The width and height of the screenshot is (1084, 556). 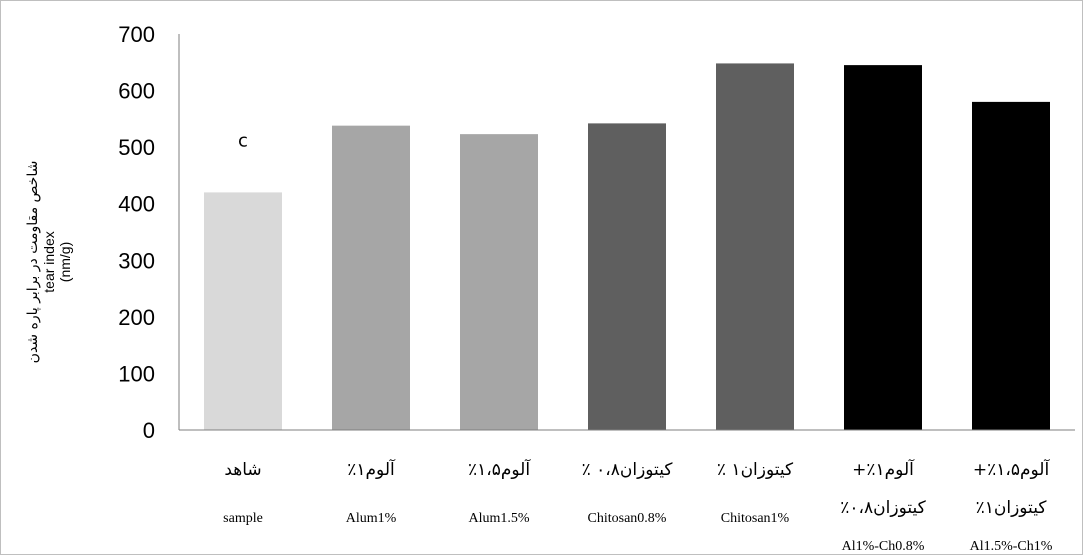 What do you see at coordinates (149, 430) in the screenshot?
I see `y-tick-label: 0` at bounding box center [149, 430].